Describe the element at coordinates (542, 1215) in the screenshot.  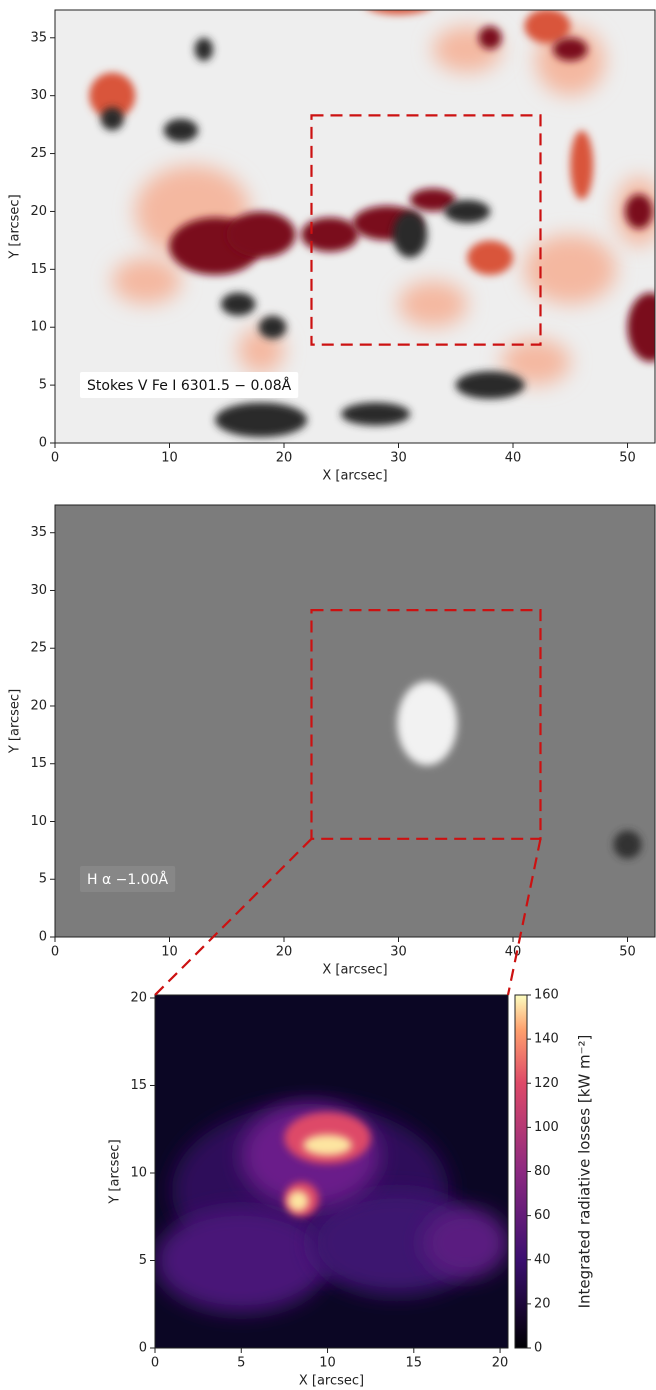
I see `colorbar-tick-label: 60` at that location.